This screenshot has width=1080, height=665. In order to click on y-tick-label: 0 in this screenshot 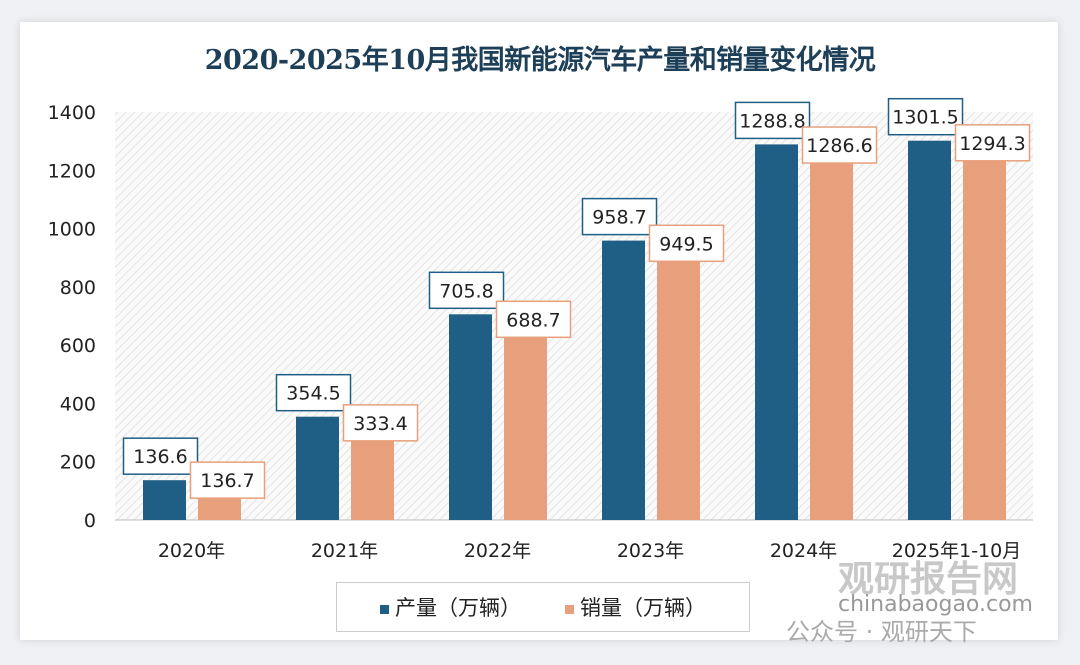, I will do `click(90, 521)`.